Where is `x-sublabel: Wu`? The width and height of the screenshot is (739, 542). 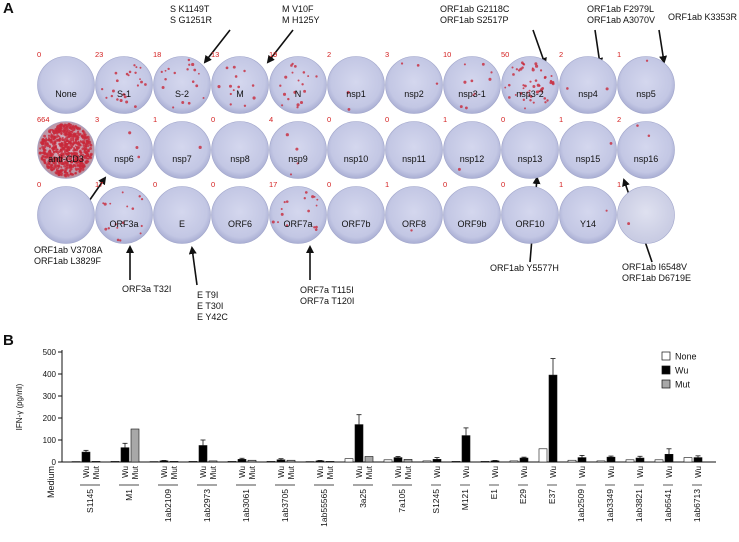 x-sublabel: Wu is located at coordinates (640, 472).